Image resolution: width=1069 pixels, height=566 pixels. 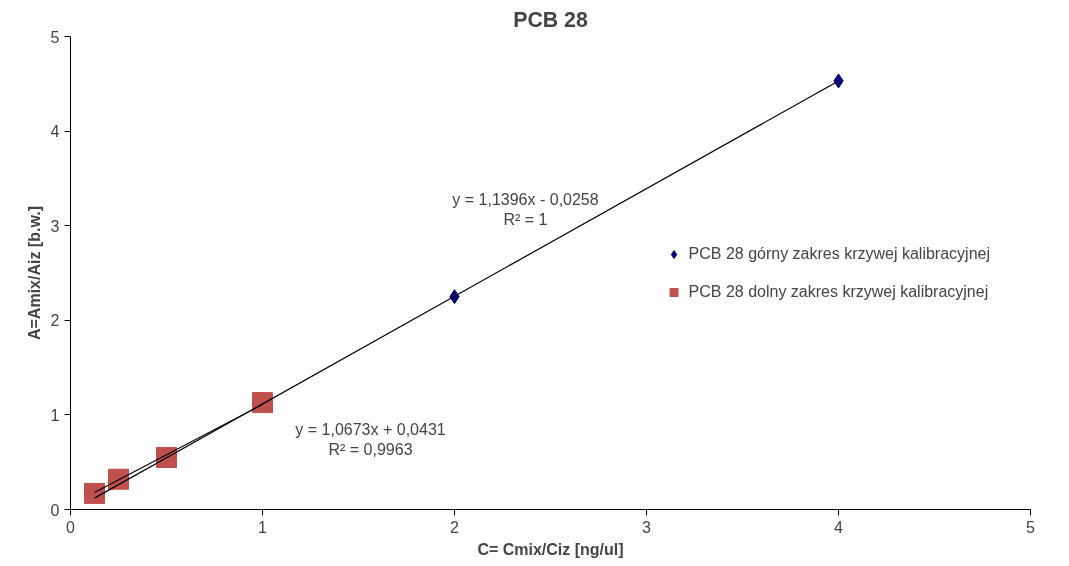 What do you see at coordinates (55, 132) in the screenshot?
I see `y-tick-label: 4` at bounding box center [55, 132].